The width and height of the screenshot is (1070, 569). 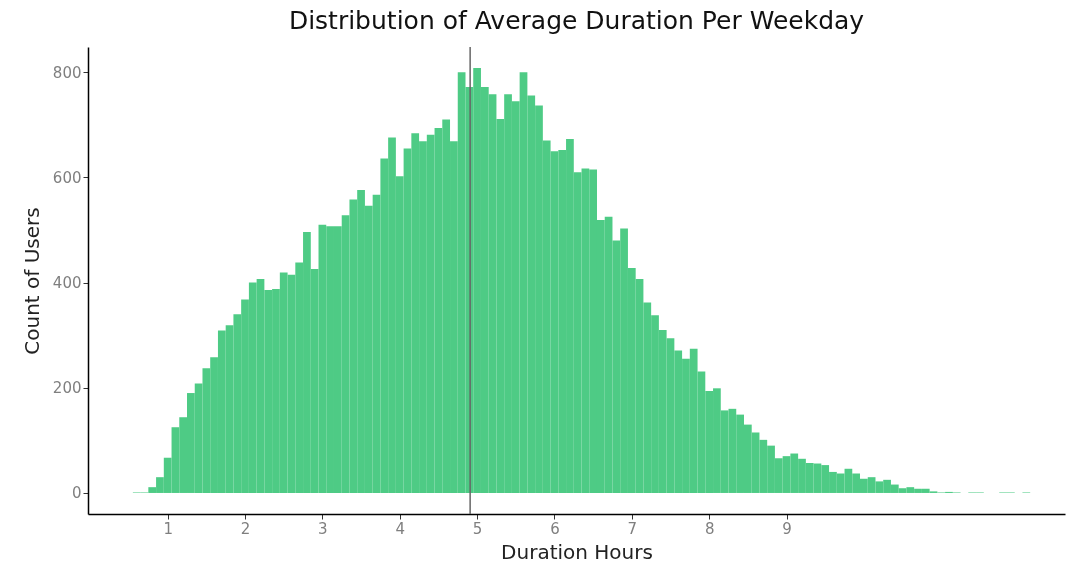 I want to click on x-tick-label: 8, so click(x=709, y=528).